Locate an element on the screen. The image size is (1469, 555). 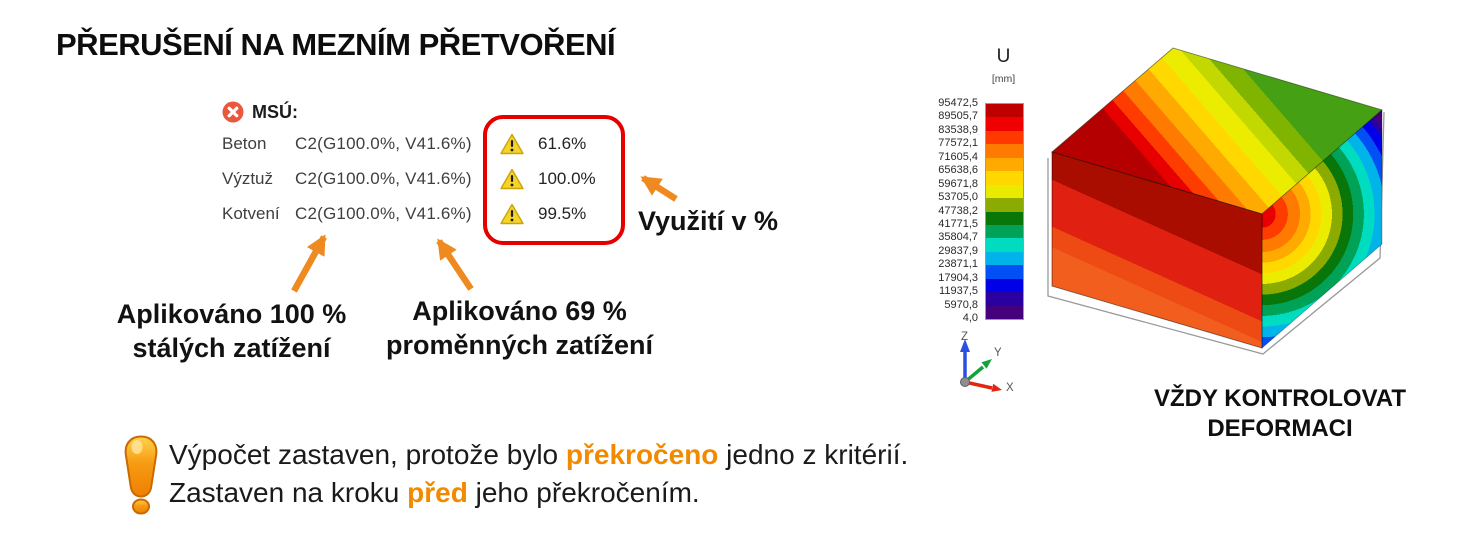
result-row: Kotvení C2(G100.0%, V41.6%) 99.5% is located at coordinates (437, 213).